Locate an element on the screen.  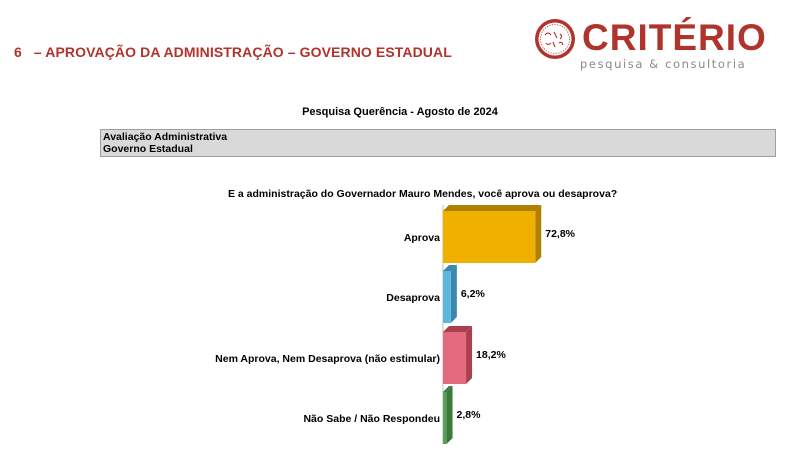
slide-number: 6 is located at coordinates (18, 52).